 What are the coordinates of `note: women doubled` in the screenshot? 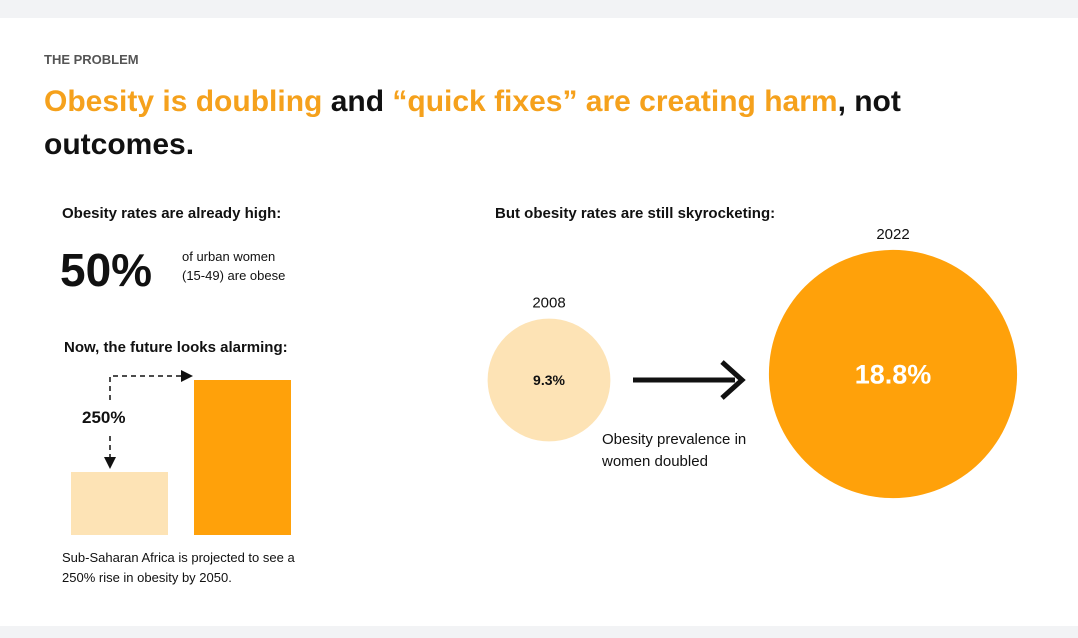 It's located at (655, 461).